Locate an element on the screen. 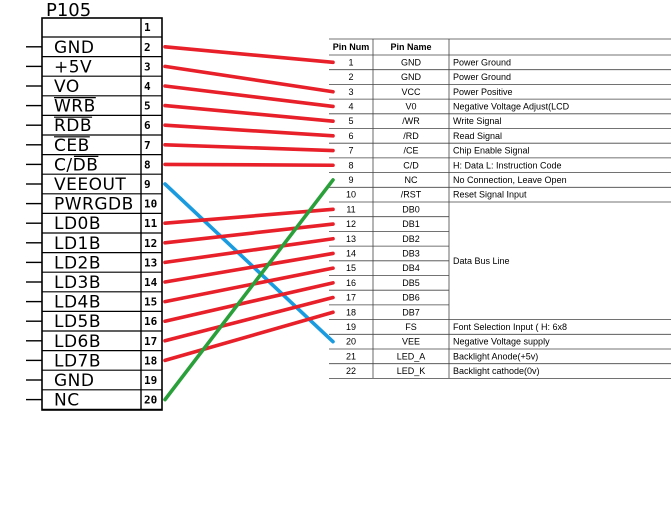 The image size is (671, 530). table-cell-description: Backlight cathode(0v) is located at coordinates (496, 371).